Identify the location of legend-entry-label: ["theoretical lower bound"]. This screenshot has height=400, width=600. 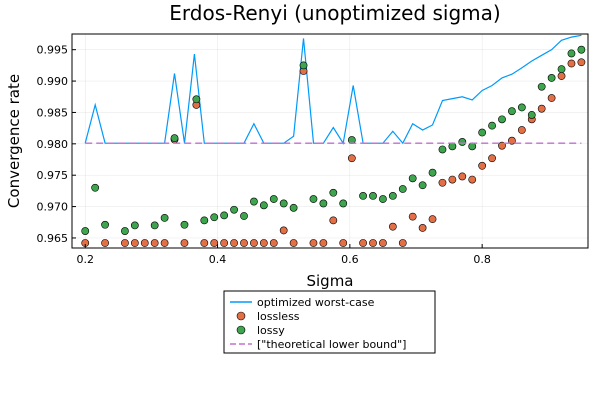
(331, 344).